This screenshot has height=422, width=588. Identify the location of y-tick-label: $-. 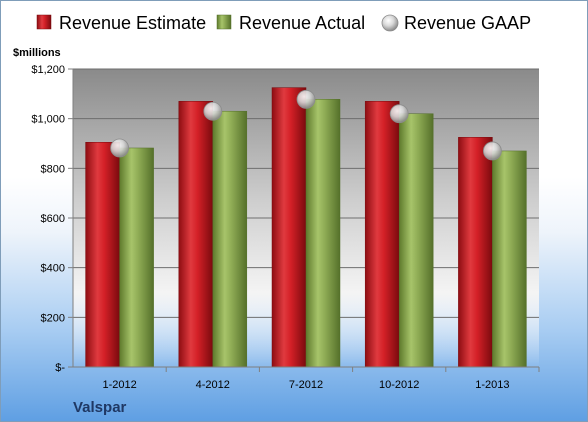
(60, 368).